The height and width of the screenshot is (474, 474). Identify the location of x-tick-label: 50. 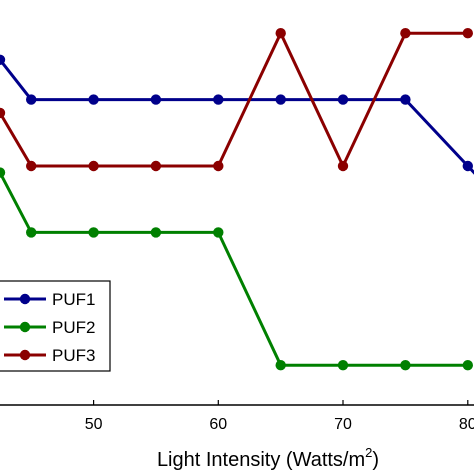
(94, 424).